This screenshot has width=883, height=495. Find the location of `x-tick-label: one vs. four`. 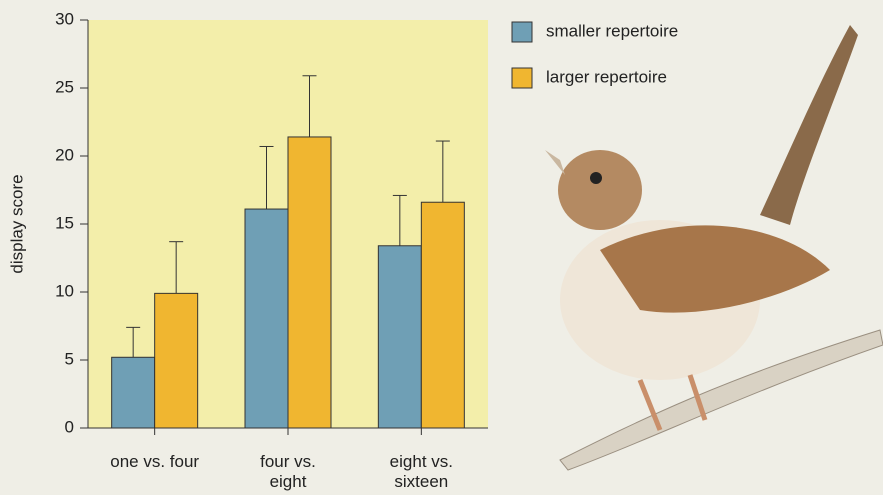

x-tick-label: one vs. four is located at coordinates (155, 461).